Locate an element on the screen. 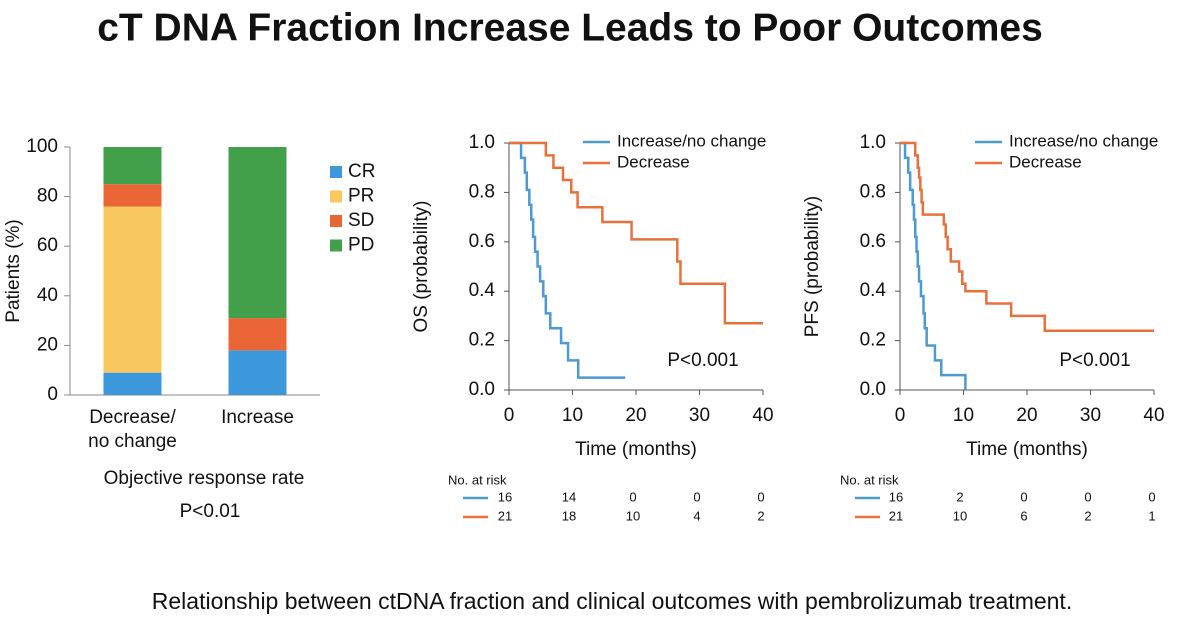 Image resolution: width=1200 pixels, height=617 pixels. y-tick-label: 0 is located at coordinates (52, 394).